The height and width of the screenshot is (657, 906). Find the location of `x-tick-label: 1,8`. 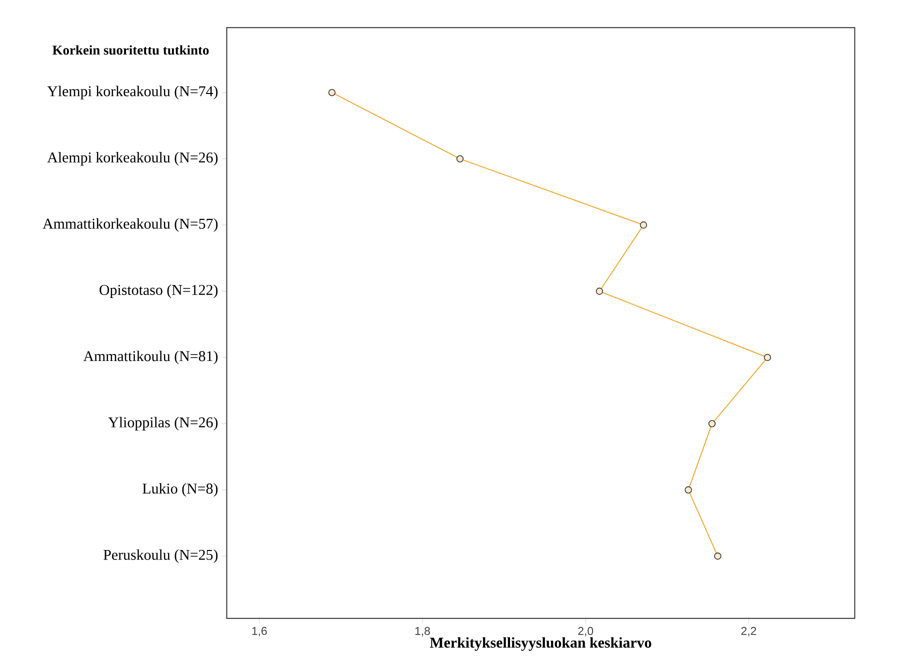

x-tick-label: 1,8 is located at coordinates (422, 631).